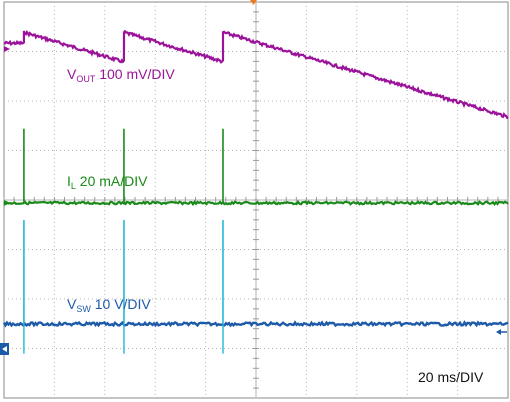  I want to click on vsw-label: VSW 10 V/DIV, so click(109, 305).